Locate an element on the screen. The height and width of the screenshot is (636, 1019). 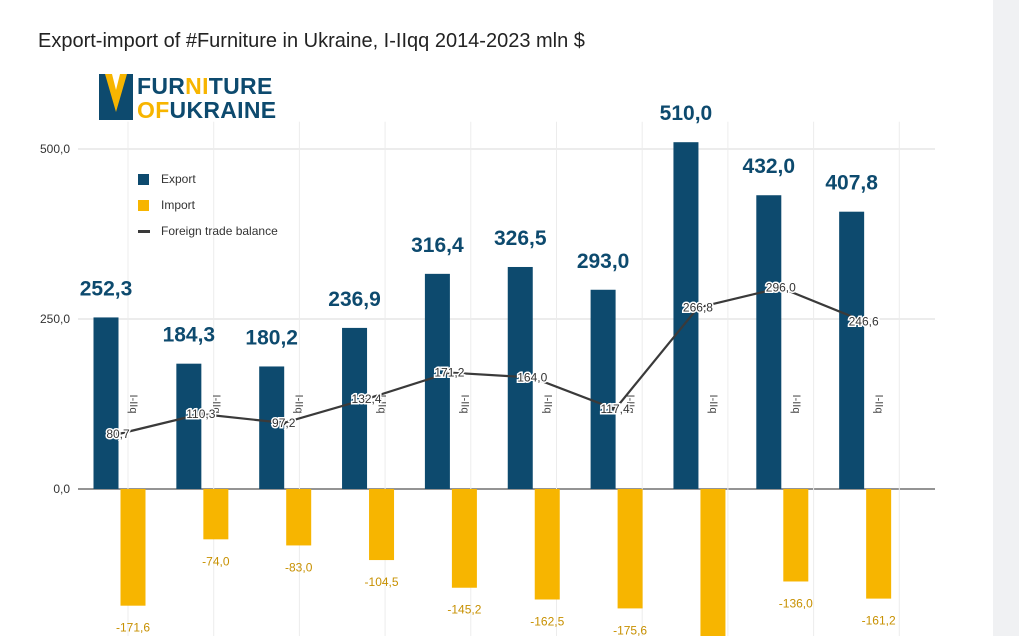
import-label-8: -136,0 is located at coordinates (796, 603).